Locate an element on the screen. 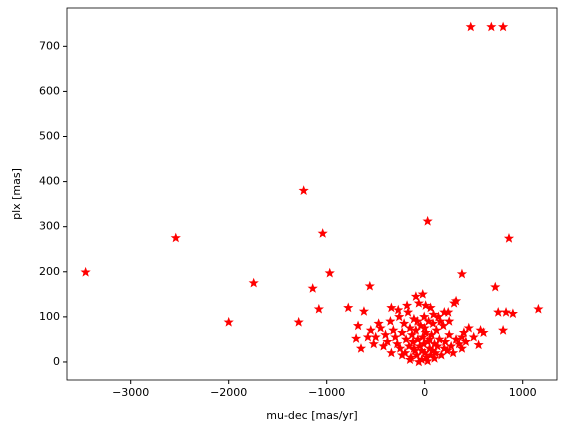  x-axis-label: mu-dec [mas/yr] is located at coordinates (311, 415).